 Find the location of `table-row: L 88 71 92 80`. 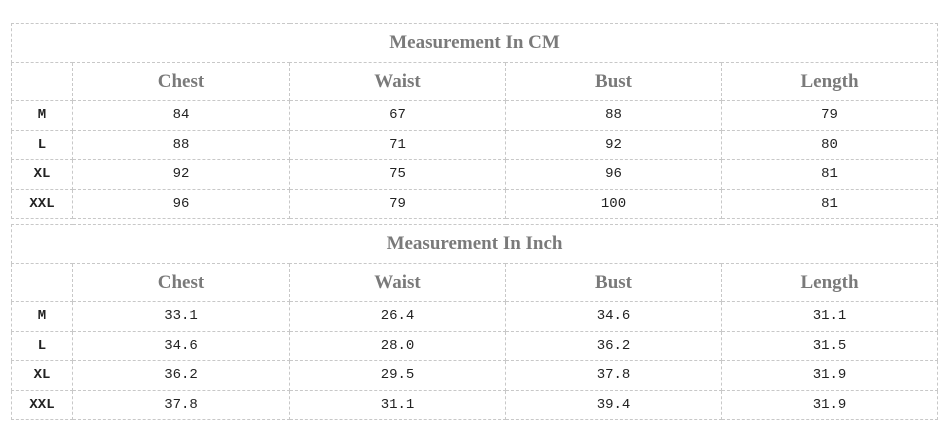

table-row: L 88 71 92 80 is located at coordinates (475, 144).